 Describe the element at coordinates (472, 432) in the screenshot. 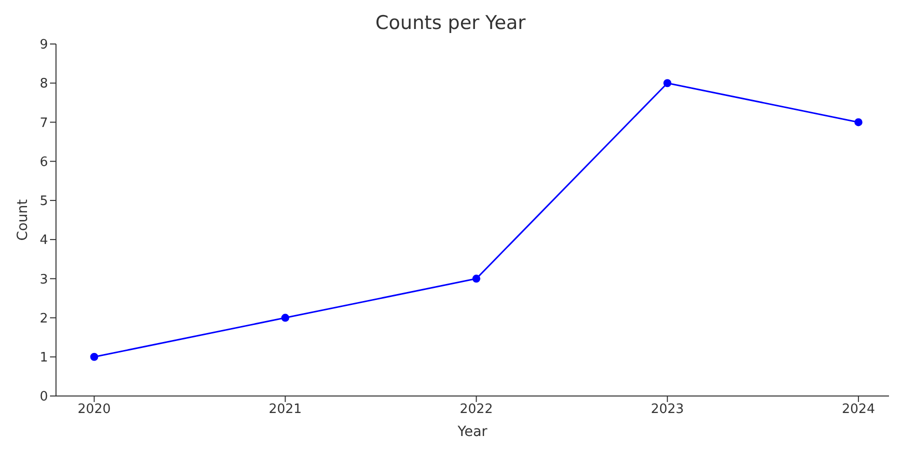

I see `x-axis-title: Year` at that location.